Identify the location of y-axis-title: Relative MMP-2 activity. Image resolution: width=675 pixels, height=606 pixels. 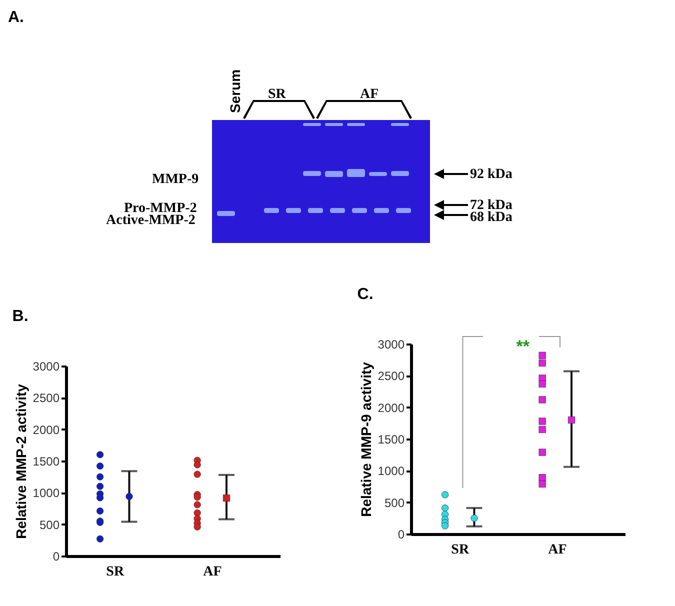
(20, 461).